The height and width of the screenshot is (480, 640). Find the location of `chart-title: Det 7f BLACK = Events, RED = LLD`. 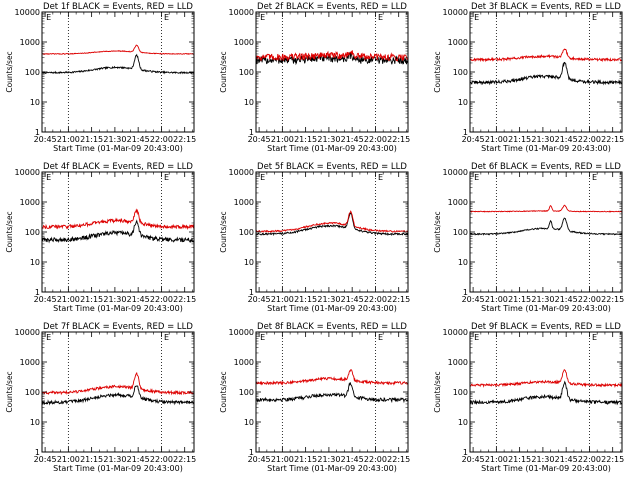

chart-title: Det 7f BLACK = Events, RED = LLD is located at coordinates (118, 327).